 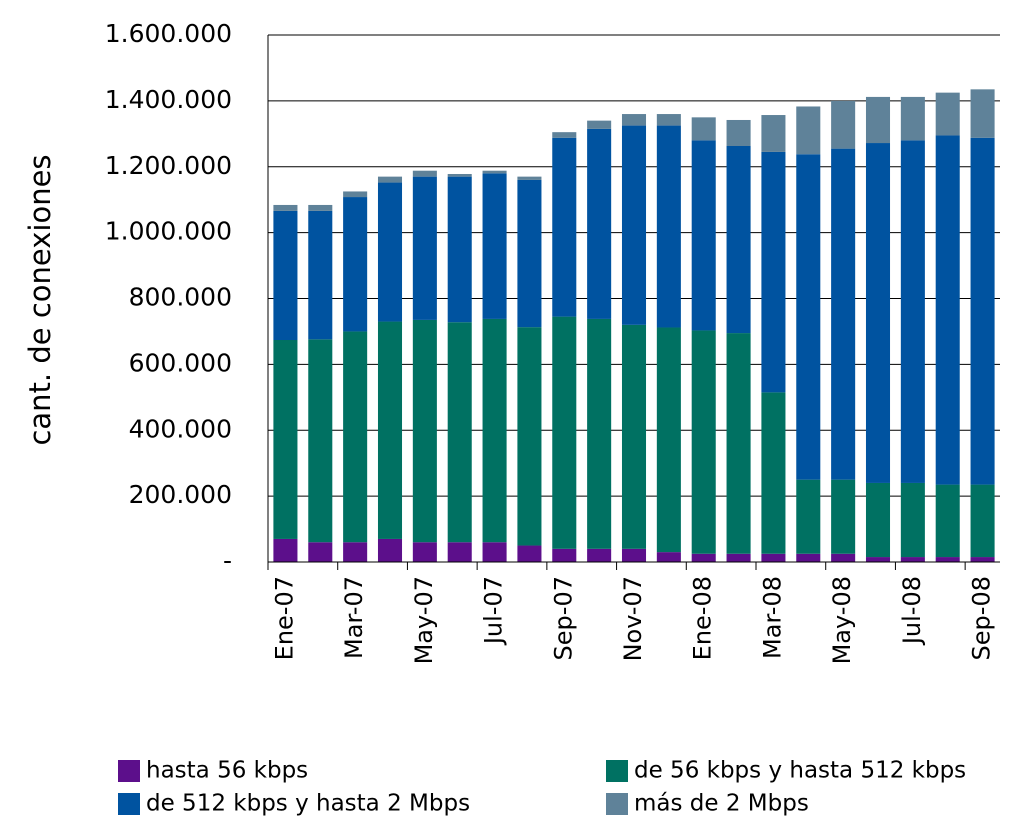 What do you see at coordinates (703, 618) in the screenshot?
I see `x-tick-label: Ene-08` at bounding box center [703, 618].